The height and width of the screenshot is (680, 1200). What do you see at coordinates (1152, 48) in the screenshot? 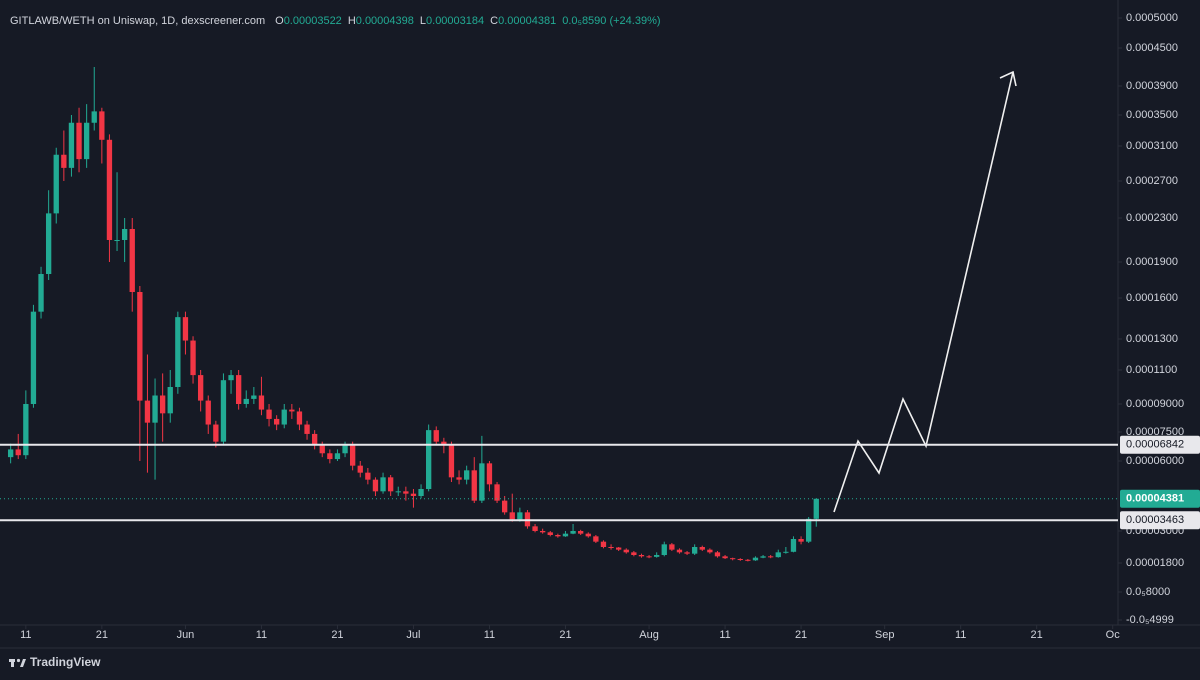
I see `y-tick-label: 0.0004500` at bounding box center [1152, 48].